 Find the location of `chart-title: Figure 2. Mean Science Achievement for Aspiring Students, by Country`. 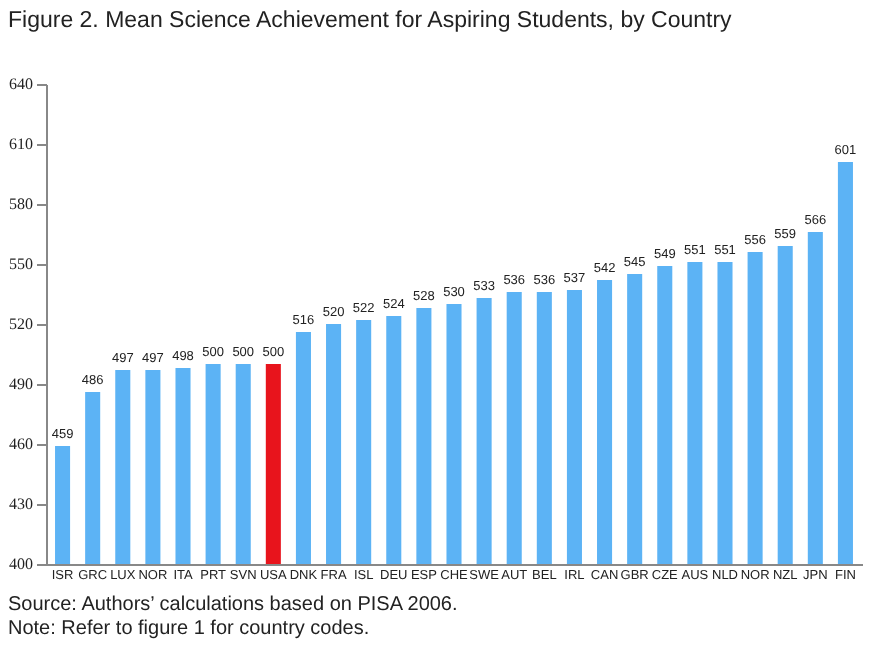

chart-title: Figure 2. Mean Science Achievement for Aspiring Students, by Country is located at coordinates (370, 21).